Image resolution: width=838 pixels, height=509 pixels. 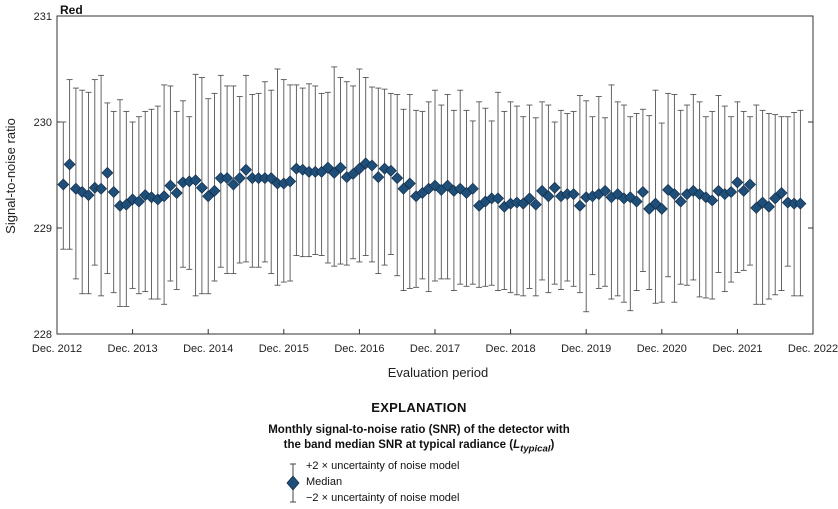 What do you see at coordinates (511, 349) in the screenshot?
I see `x-tick-label: Dec. 2018` at bounding box center [511, 349].